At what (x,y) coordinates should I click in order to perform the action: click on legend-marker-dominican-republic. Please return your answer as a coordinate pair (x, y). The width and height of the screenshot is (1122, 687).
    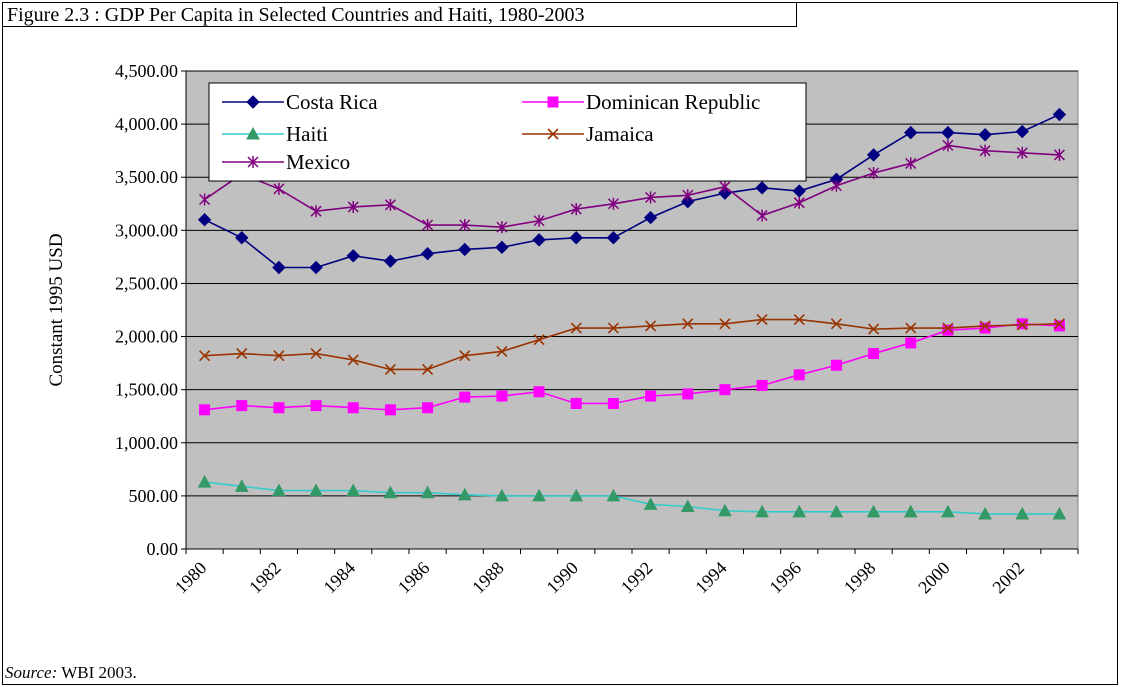
    Looking at the image, I should click on (553, 102).